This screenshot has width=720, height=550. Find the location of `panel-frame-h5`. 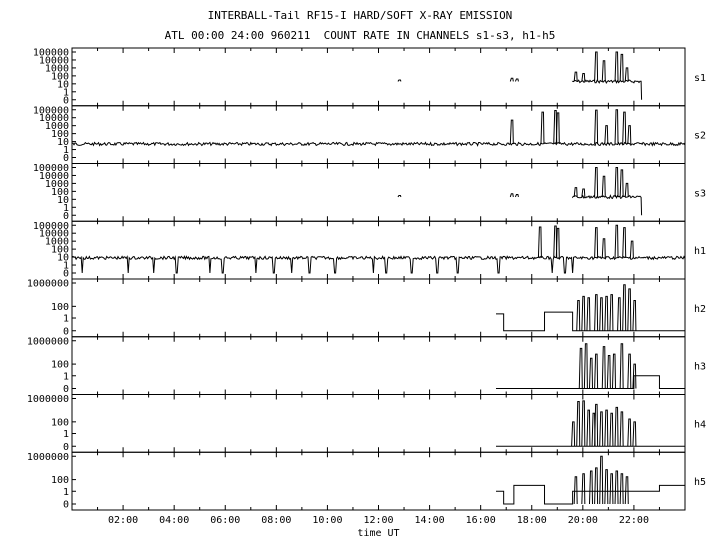

panel-frame-h5 is located at coordinates (378, 481).